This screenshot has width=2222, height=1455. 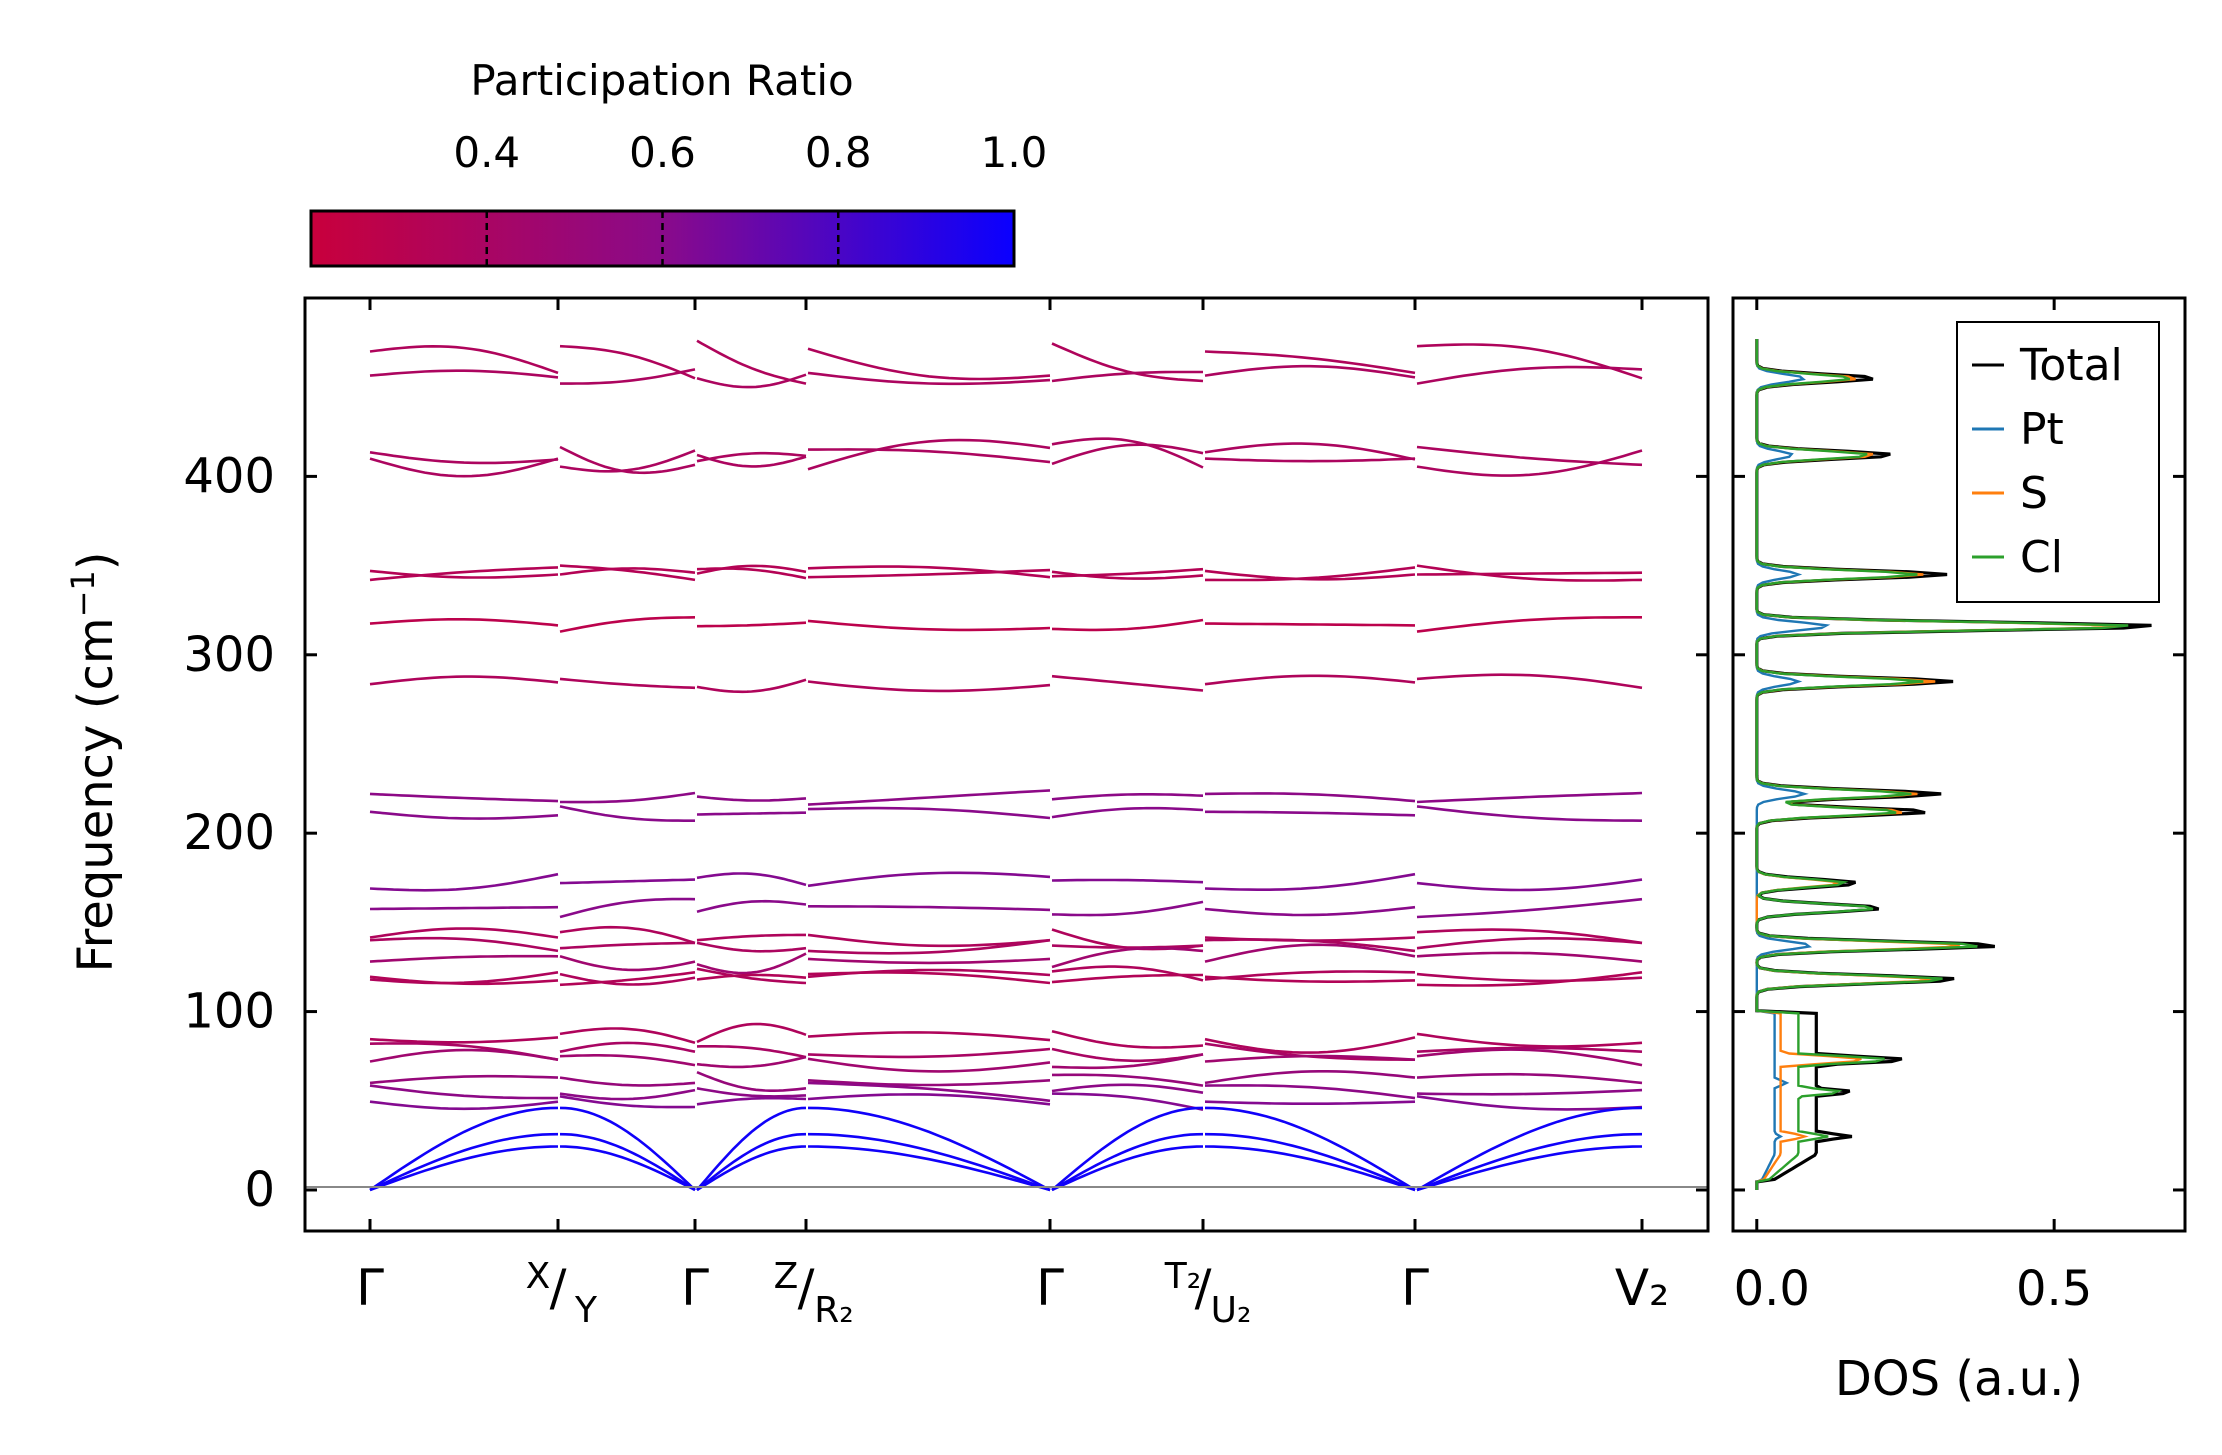 What do you see at coordinates (2041, 557) in the screenshot?
I see `legend-label-cl: Cl` at bounding box center [2041, 557].